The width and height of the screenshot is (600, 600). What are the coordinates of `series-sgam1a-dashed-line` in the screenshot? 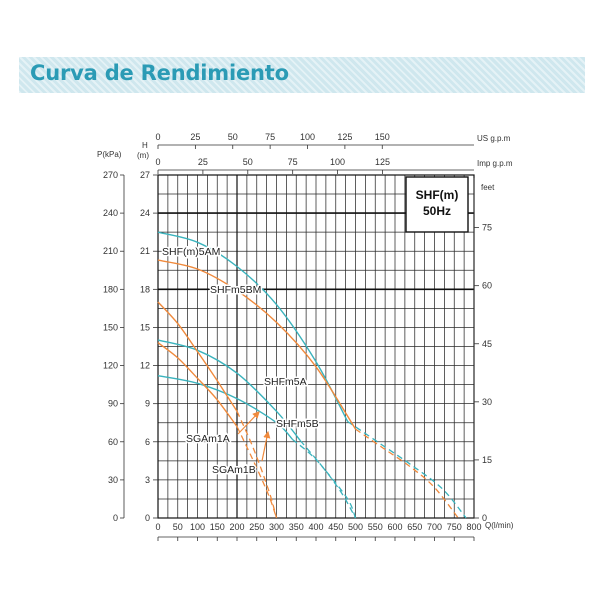 It's located at (257, 465).